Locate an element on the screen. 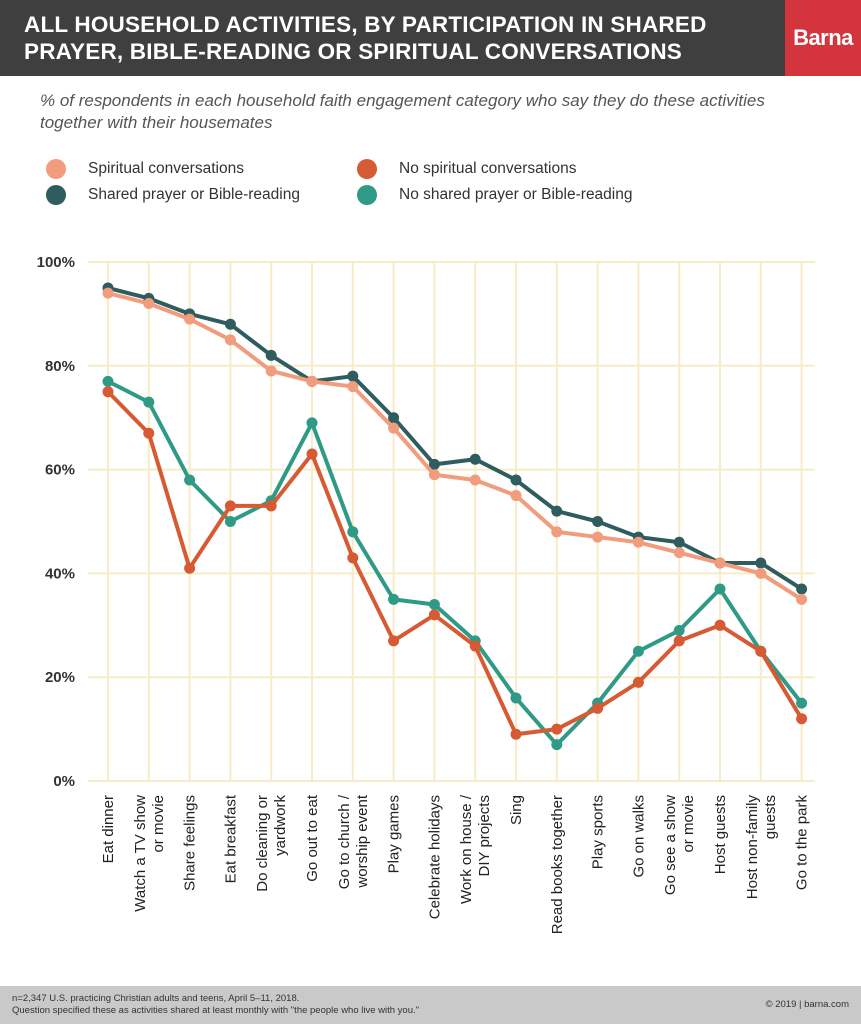  y-tick-label: 100% is located at coordinates (56, 262).